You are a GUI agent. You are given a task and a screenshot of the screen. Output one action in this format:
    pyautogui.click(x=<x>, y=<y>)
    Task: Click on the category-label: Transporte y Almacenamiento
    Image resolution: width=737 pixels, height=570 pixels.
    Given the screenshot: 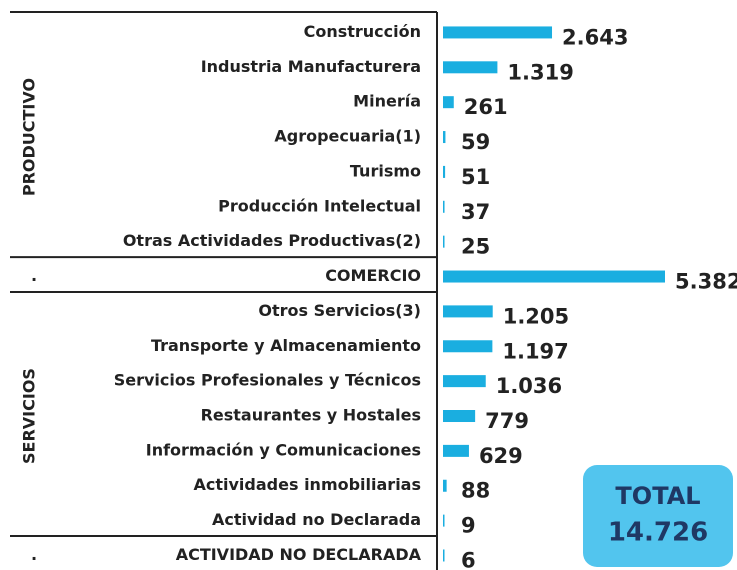 What is the action you would take?
    pyautogui.click(x=286, y=345)
    